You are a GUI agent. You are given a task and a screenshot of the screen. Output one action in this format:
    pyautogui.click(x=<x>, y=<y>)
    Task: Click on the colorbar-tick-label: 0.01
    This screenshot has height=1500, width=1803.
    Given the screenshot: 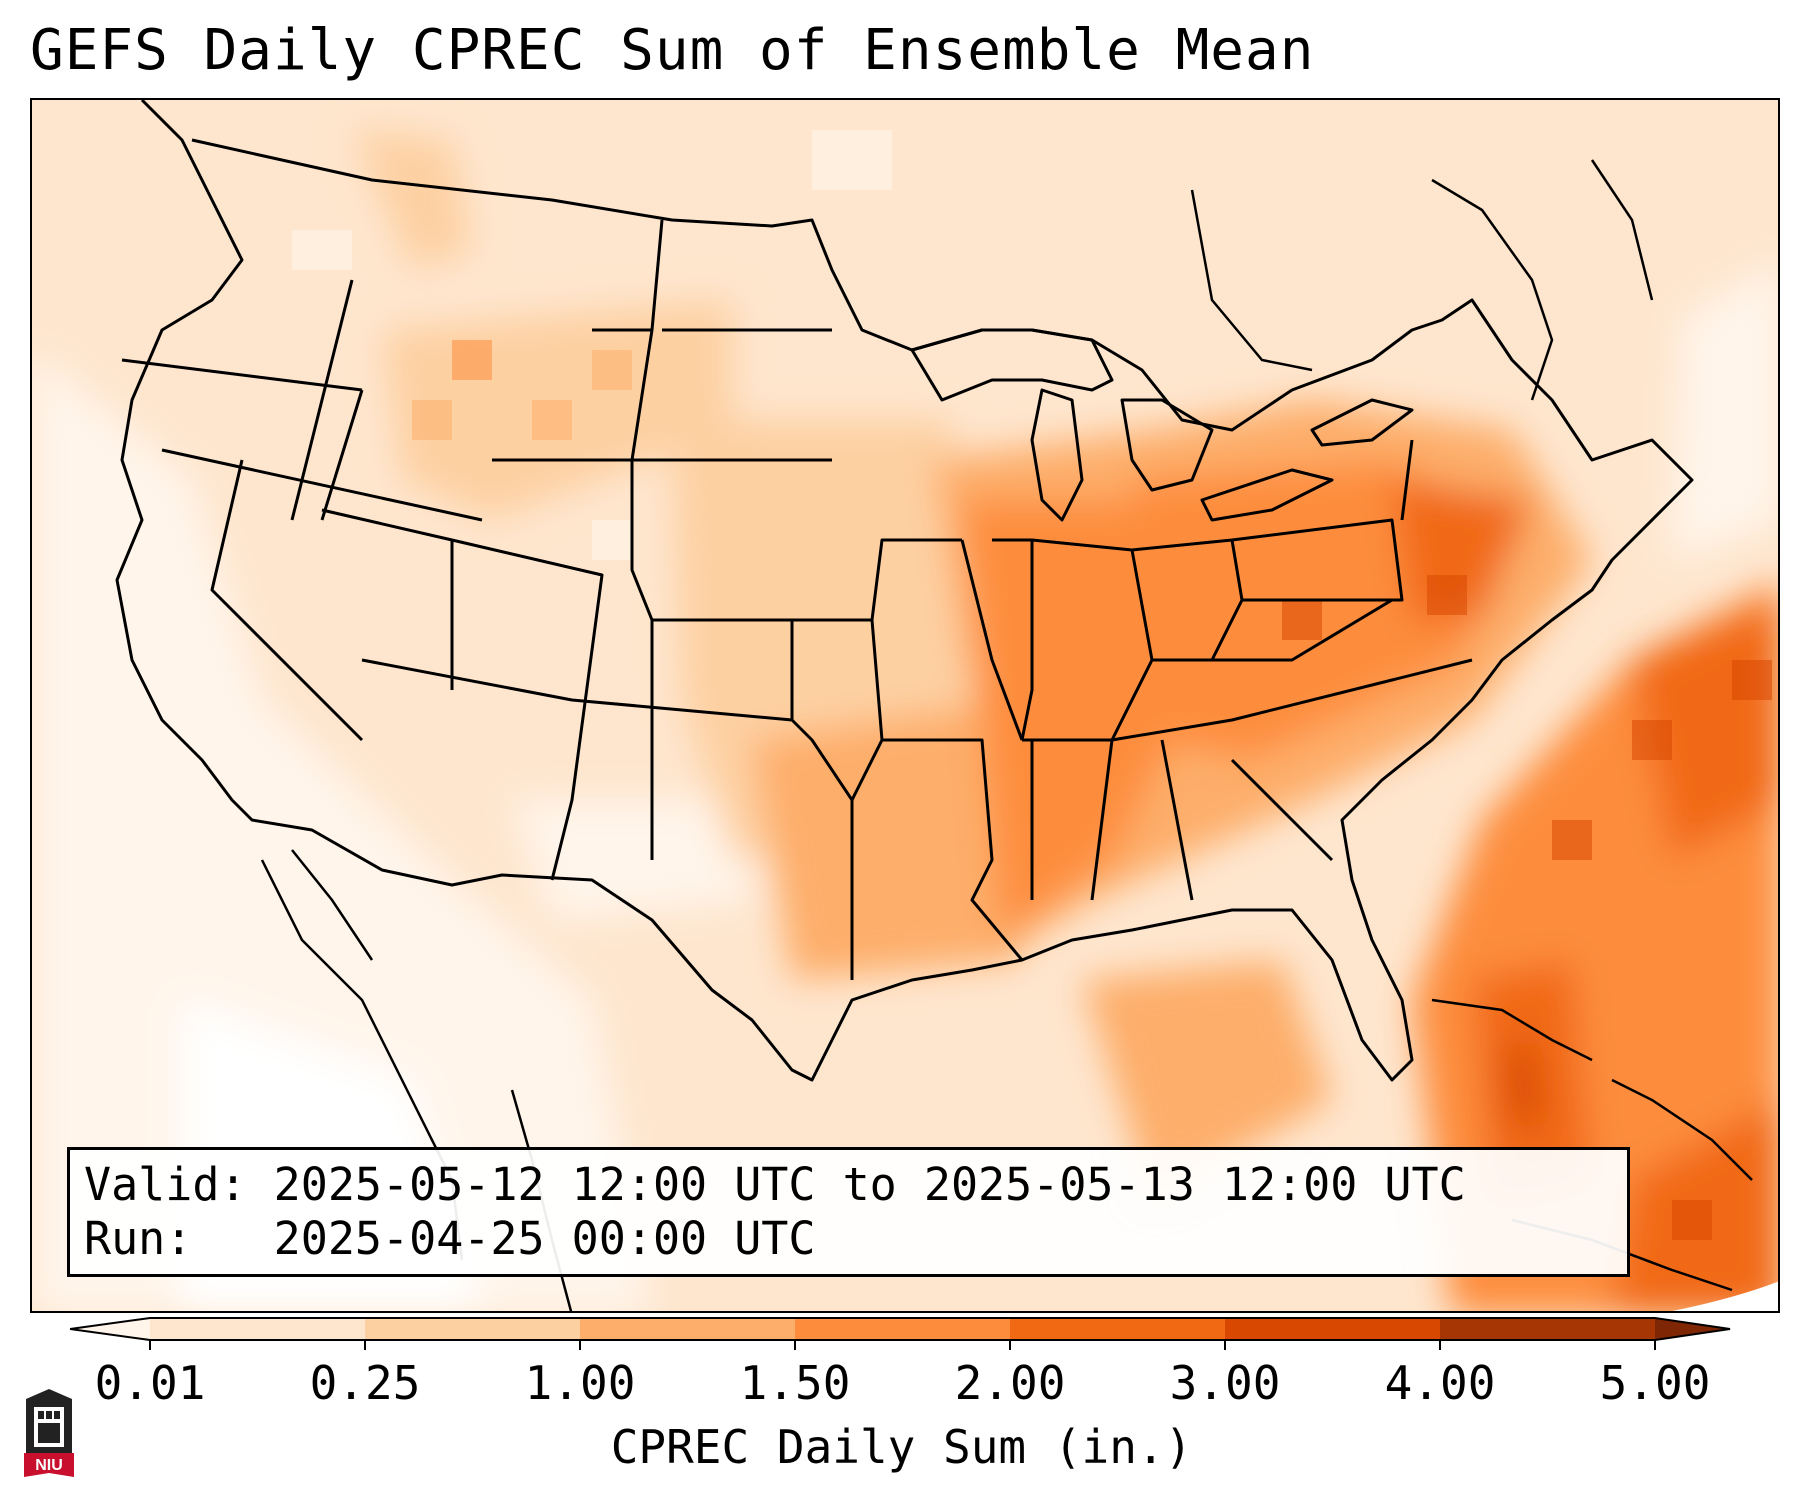 What is the action you would take?
    pyautogui.click(x=150, y=1383)
    